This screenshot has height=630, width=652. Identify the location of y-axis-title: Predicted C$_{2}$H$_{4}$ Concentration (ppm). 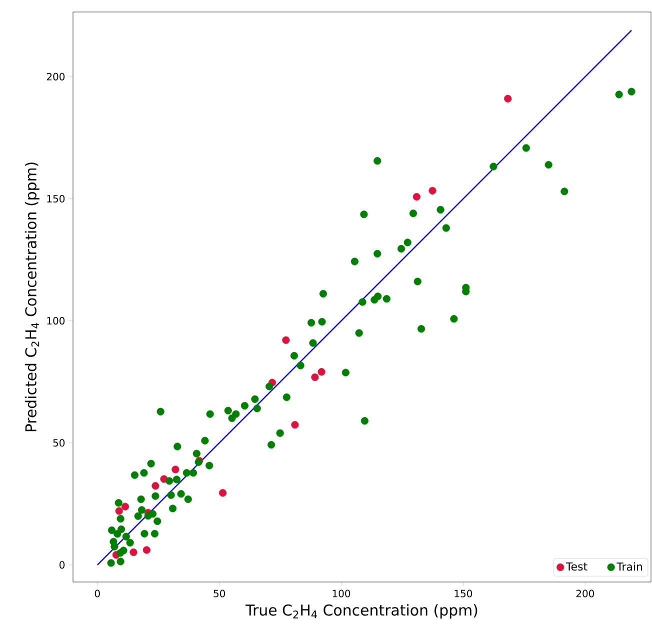
(32, 297).